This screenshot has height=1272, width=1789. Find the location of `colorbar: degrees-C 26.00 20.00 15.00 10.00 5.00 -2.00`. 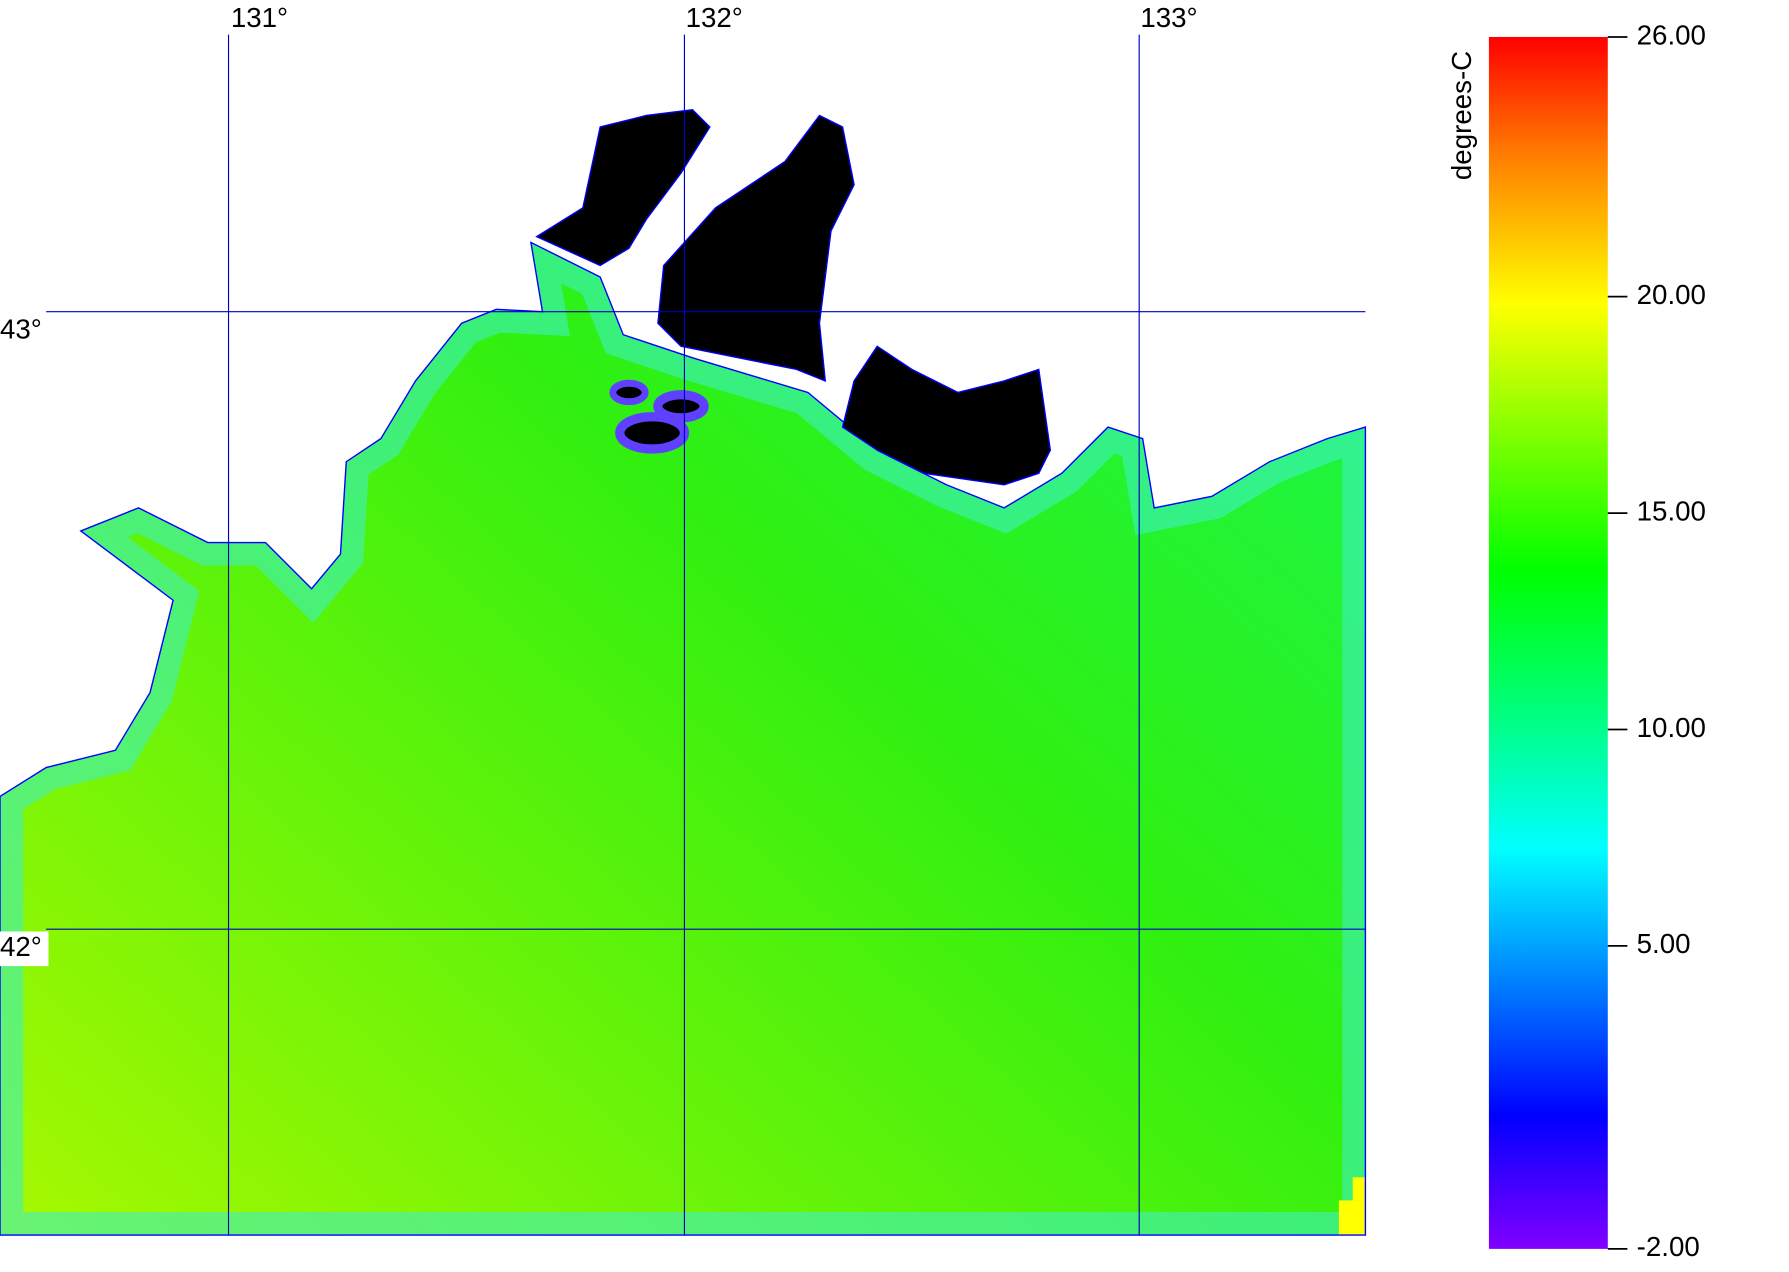

colorbar: degrees-C 26.00 20.00 15.00 10.00 5.00 -2.00 is located at coordinates (1576, 640).